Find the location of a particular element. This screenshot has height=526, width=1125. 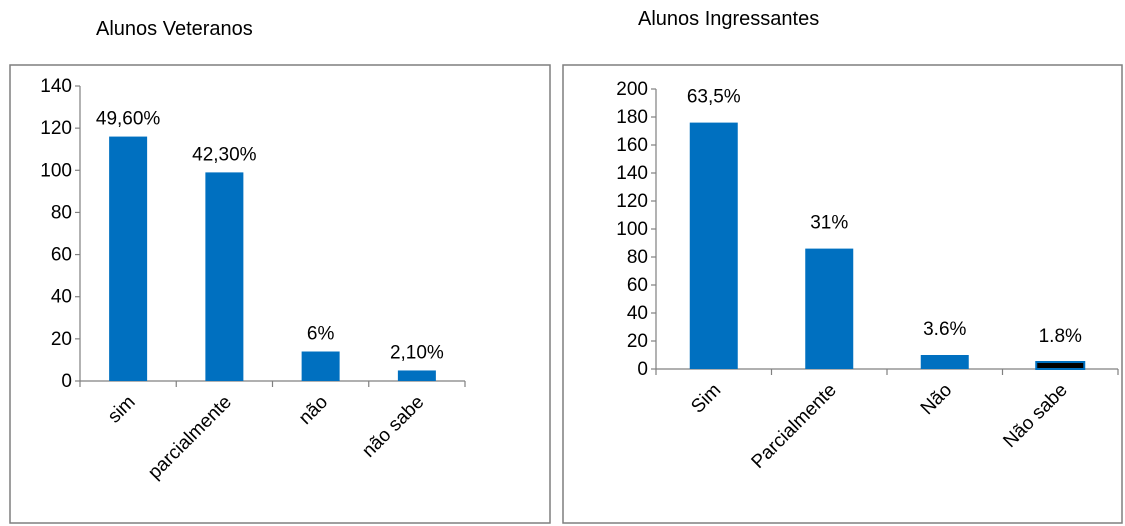

data-label: 42,30% is located at coordinates (224, 154).